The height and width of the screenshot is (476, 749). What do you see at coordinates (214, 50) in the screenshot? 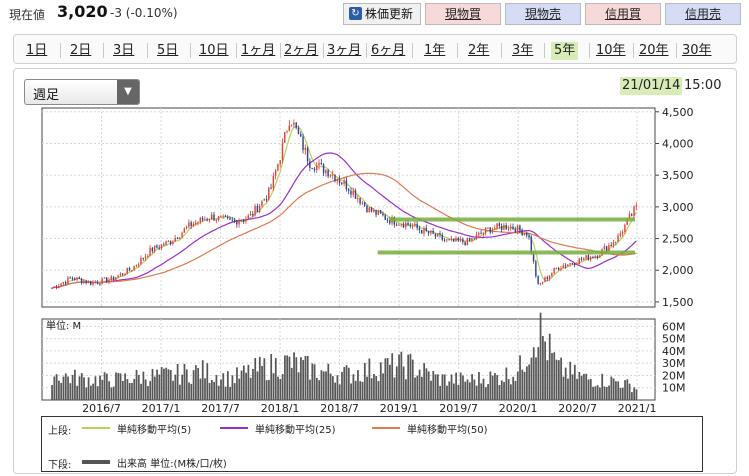
I see `tab-period: 10日` at bounding box center [214, 50].